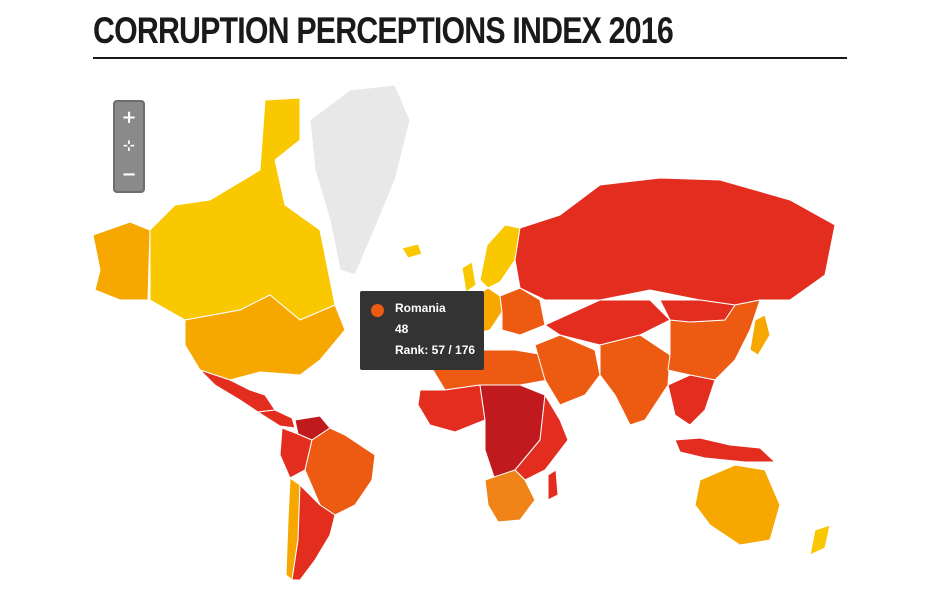 This screenshot has width=942, height=605. I want to click on zoom-out-button: −, so click(129, 175).